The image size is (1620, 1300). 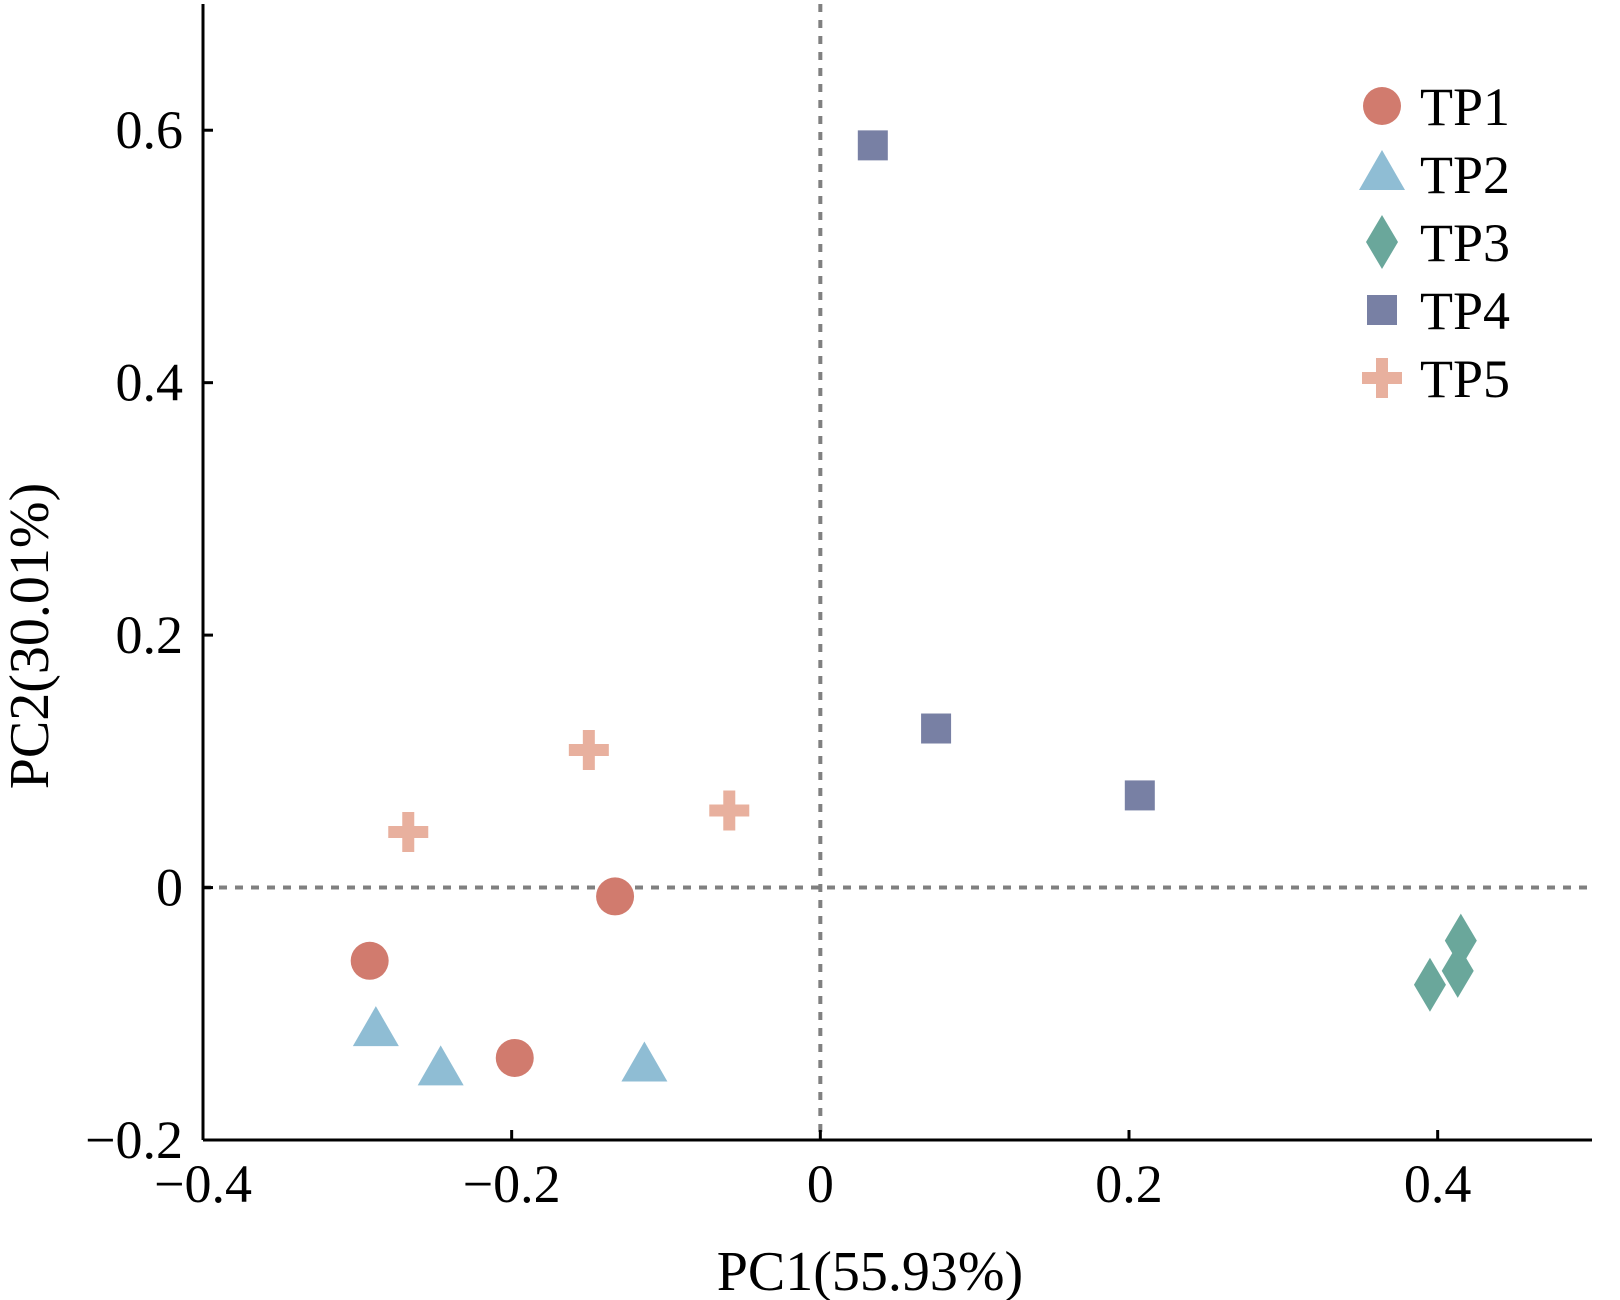 What do you see at coordinates (1382, 310) in the screenshot?
I see `legend-marker-tp4` at bounding box center [1382, 310].